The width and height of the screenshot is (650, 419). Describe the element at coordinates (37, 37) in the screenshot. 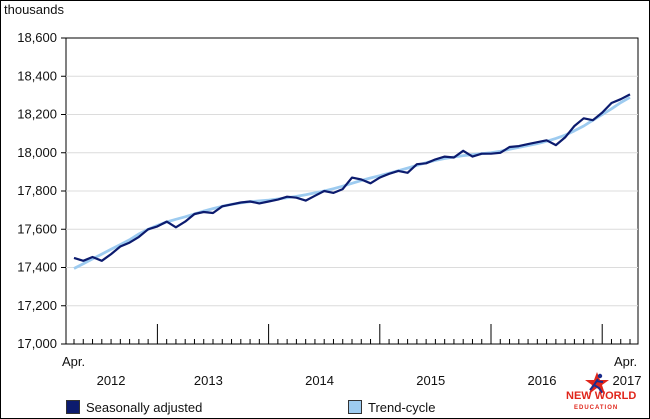

I see `y-tick-label: 18,600` at that location.